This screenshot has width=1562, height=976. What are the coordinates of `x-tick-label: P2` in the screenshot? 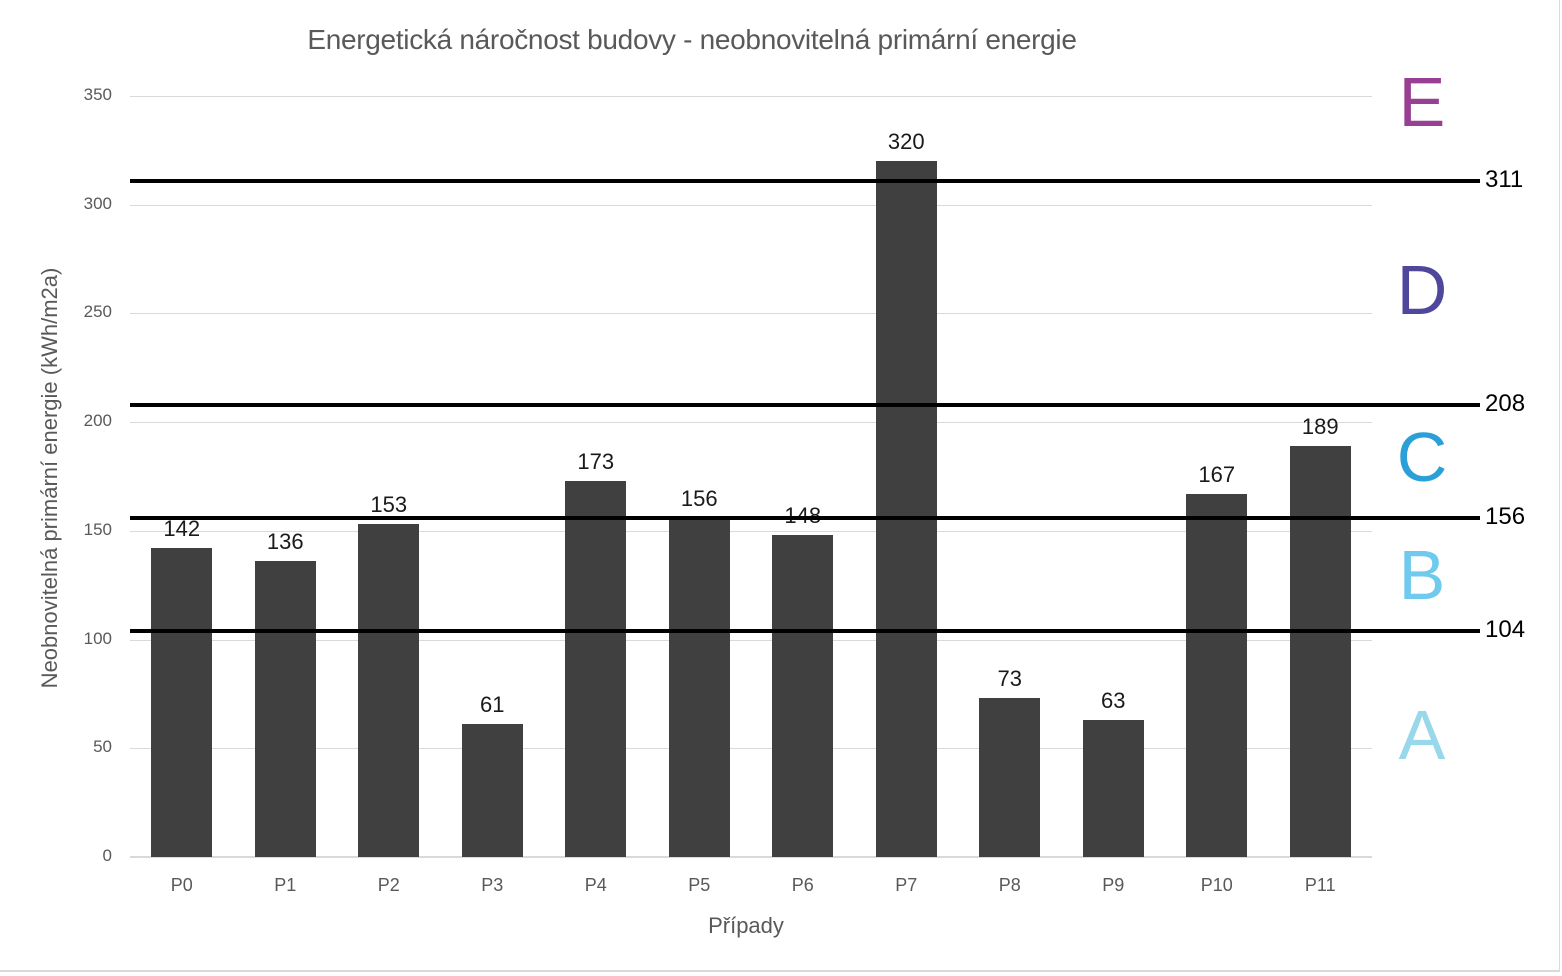 It's located at (388, 885).